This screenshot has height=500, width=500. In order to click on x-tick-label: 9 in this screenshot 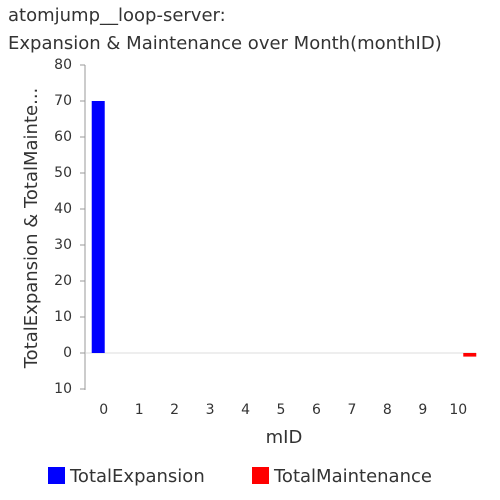, I will do `click(422, 410)`.